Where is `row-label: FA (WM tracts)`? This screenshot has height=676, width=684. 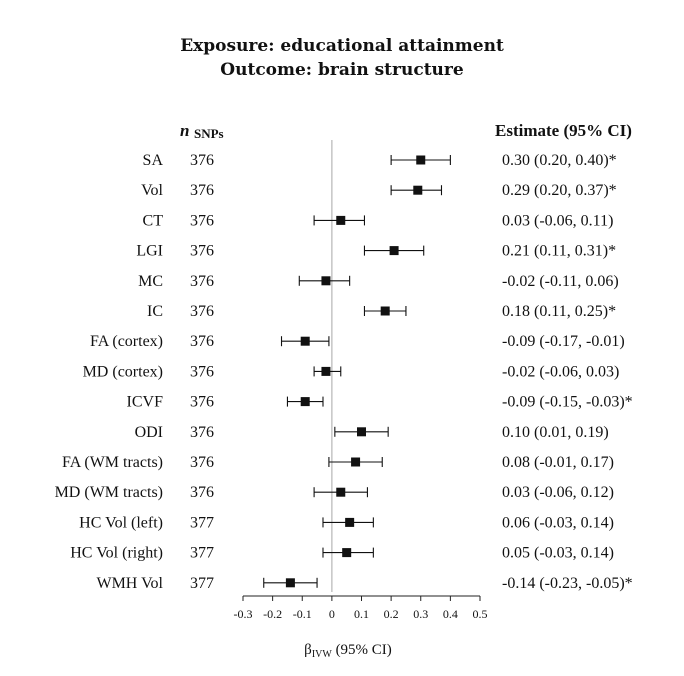
row-label: FA (WM tracts) is located at coordinates (112, 462).